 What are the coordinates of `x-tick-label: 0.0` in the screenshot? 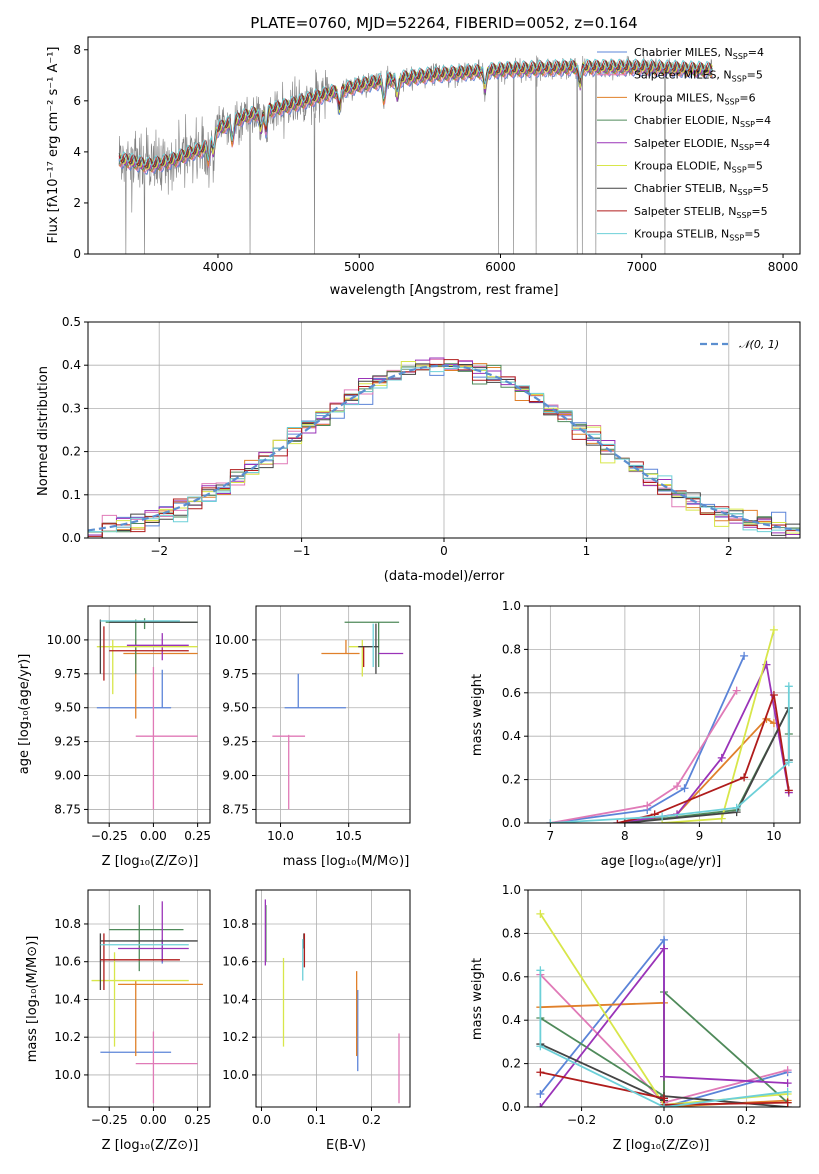 It's located at (663, 1120).